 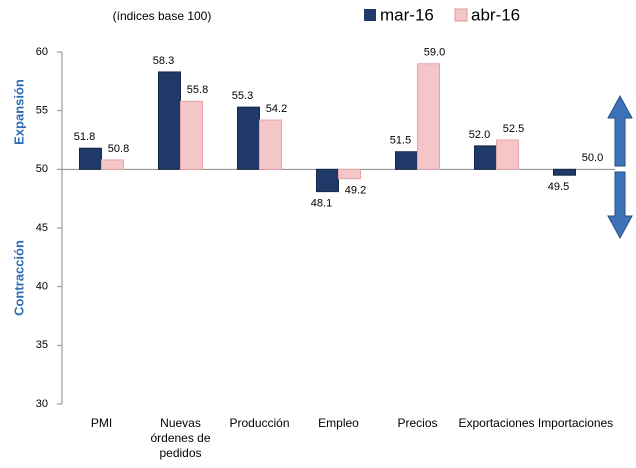 What do you see at coordinates (592, 158) in the screenshot?
I see `data-label: 50.0` at bounding box center [592, 158].